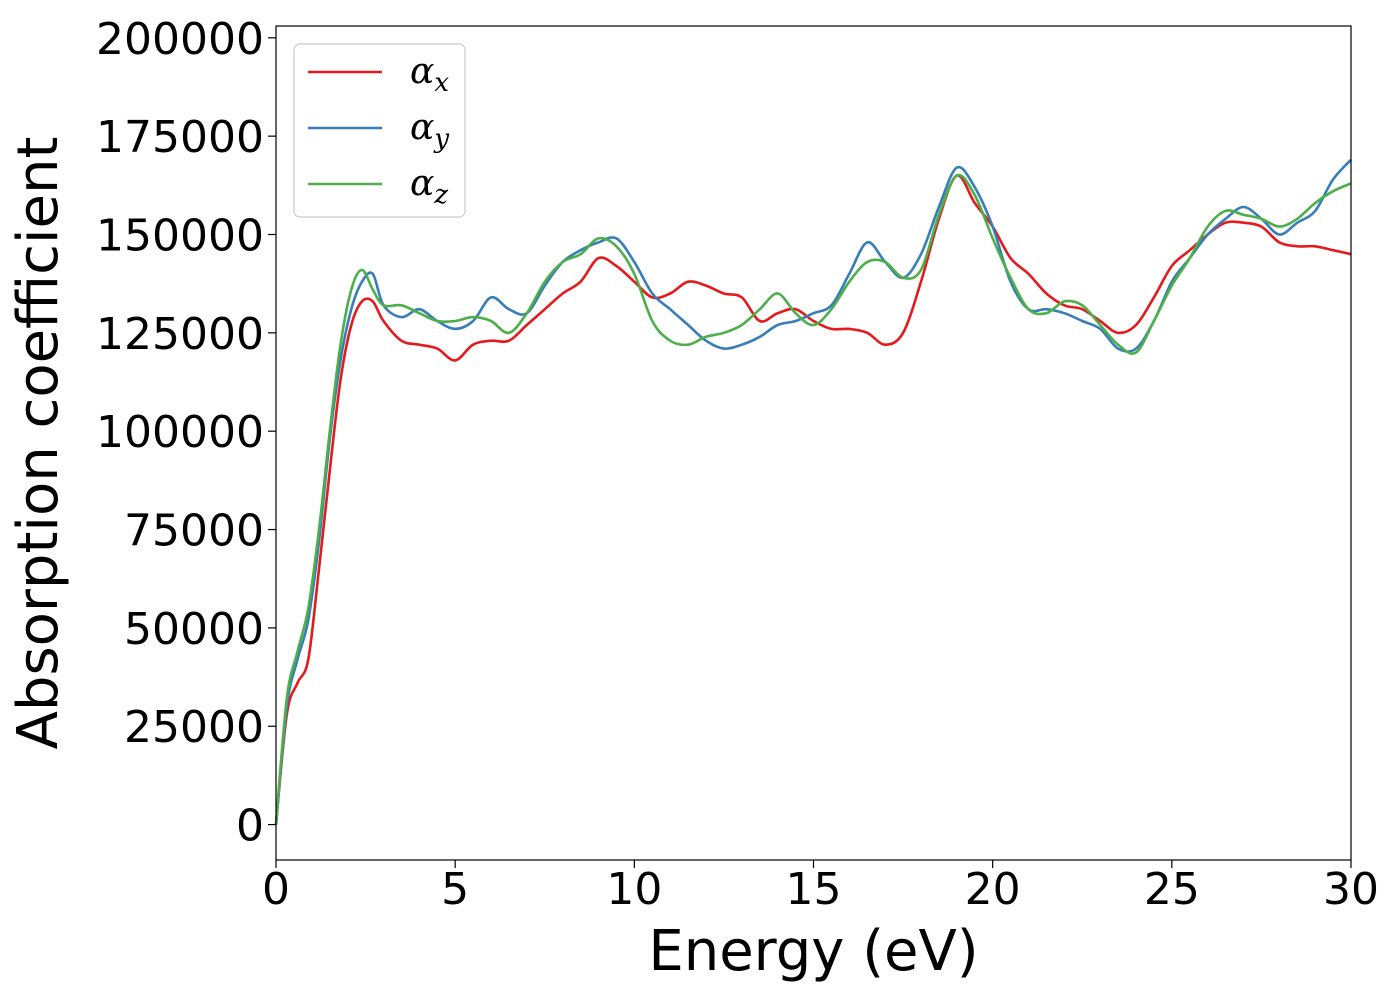  What do you see at coordinates (440, 195) in the screenshot?
I see `legend-subscript: z` at bounding box center [440, 195].